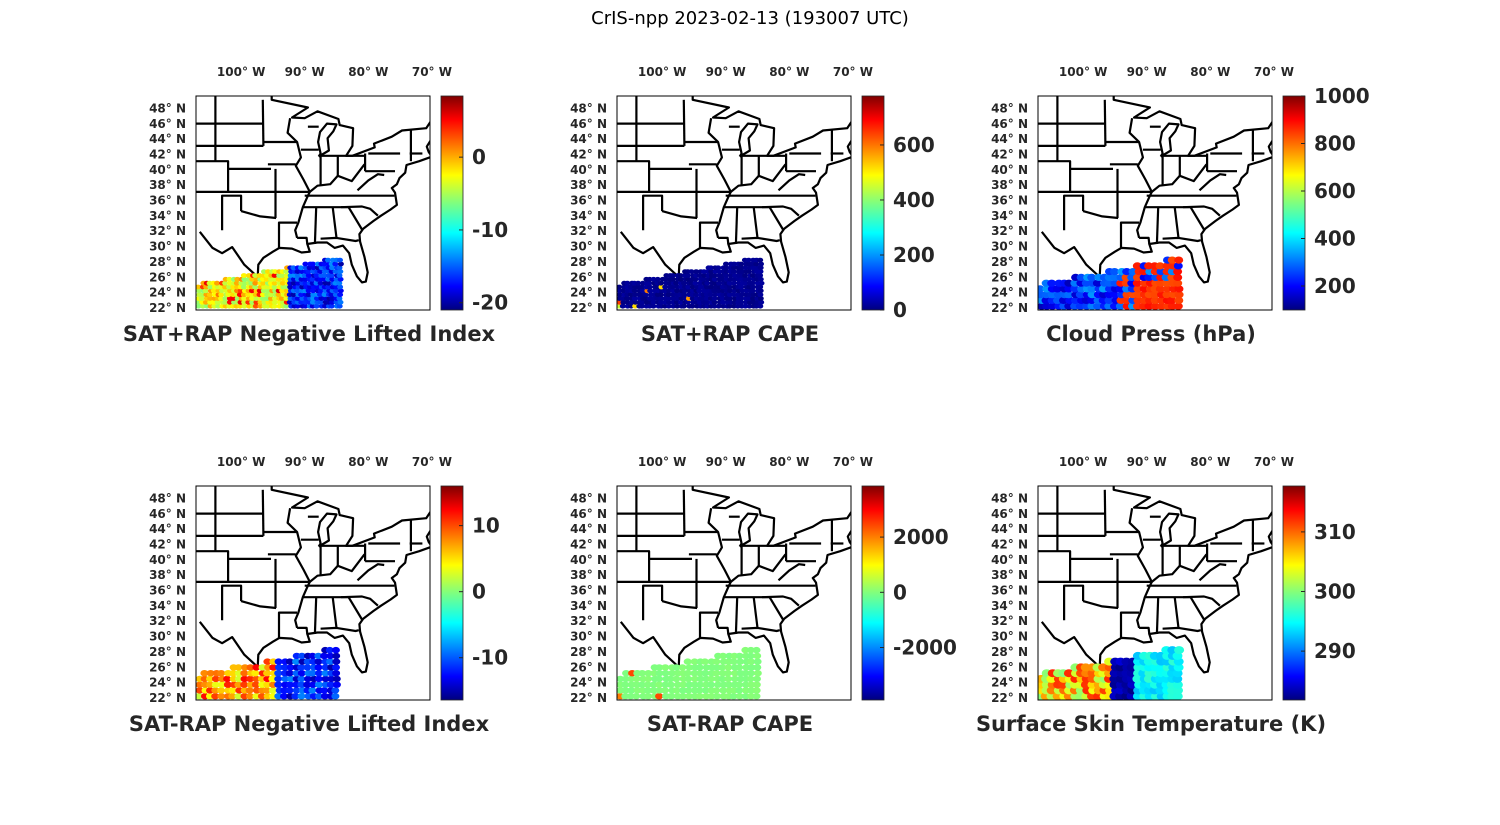 This screenshot has height=825, width=1500. I want to click on lat-tick-label: 38° N, so click(1009, 575).